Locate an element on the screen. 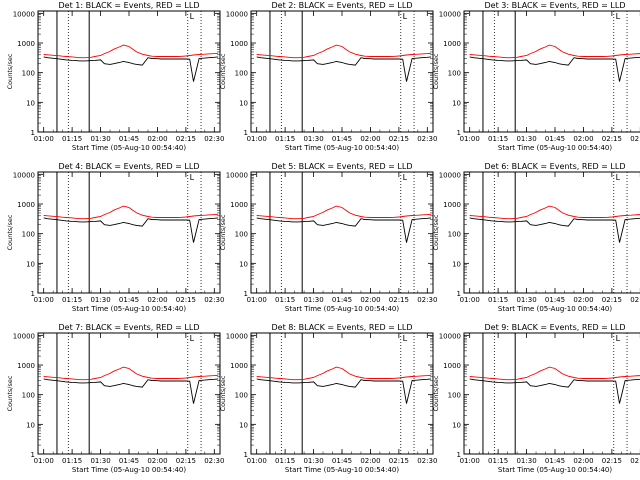  panel-title: Det 5: BLACK = Events, RED = LLD is located at coordinates (342, 166).